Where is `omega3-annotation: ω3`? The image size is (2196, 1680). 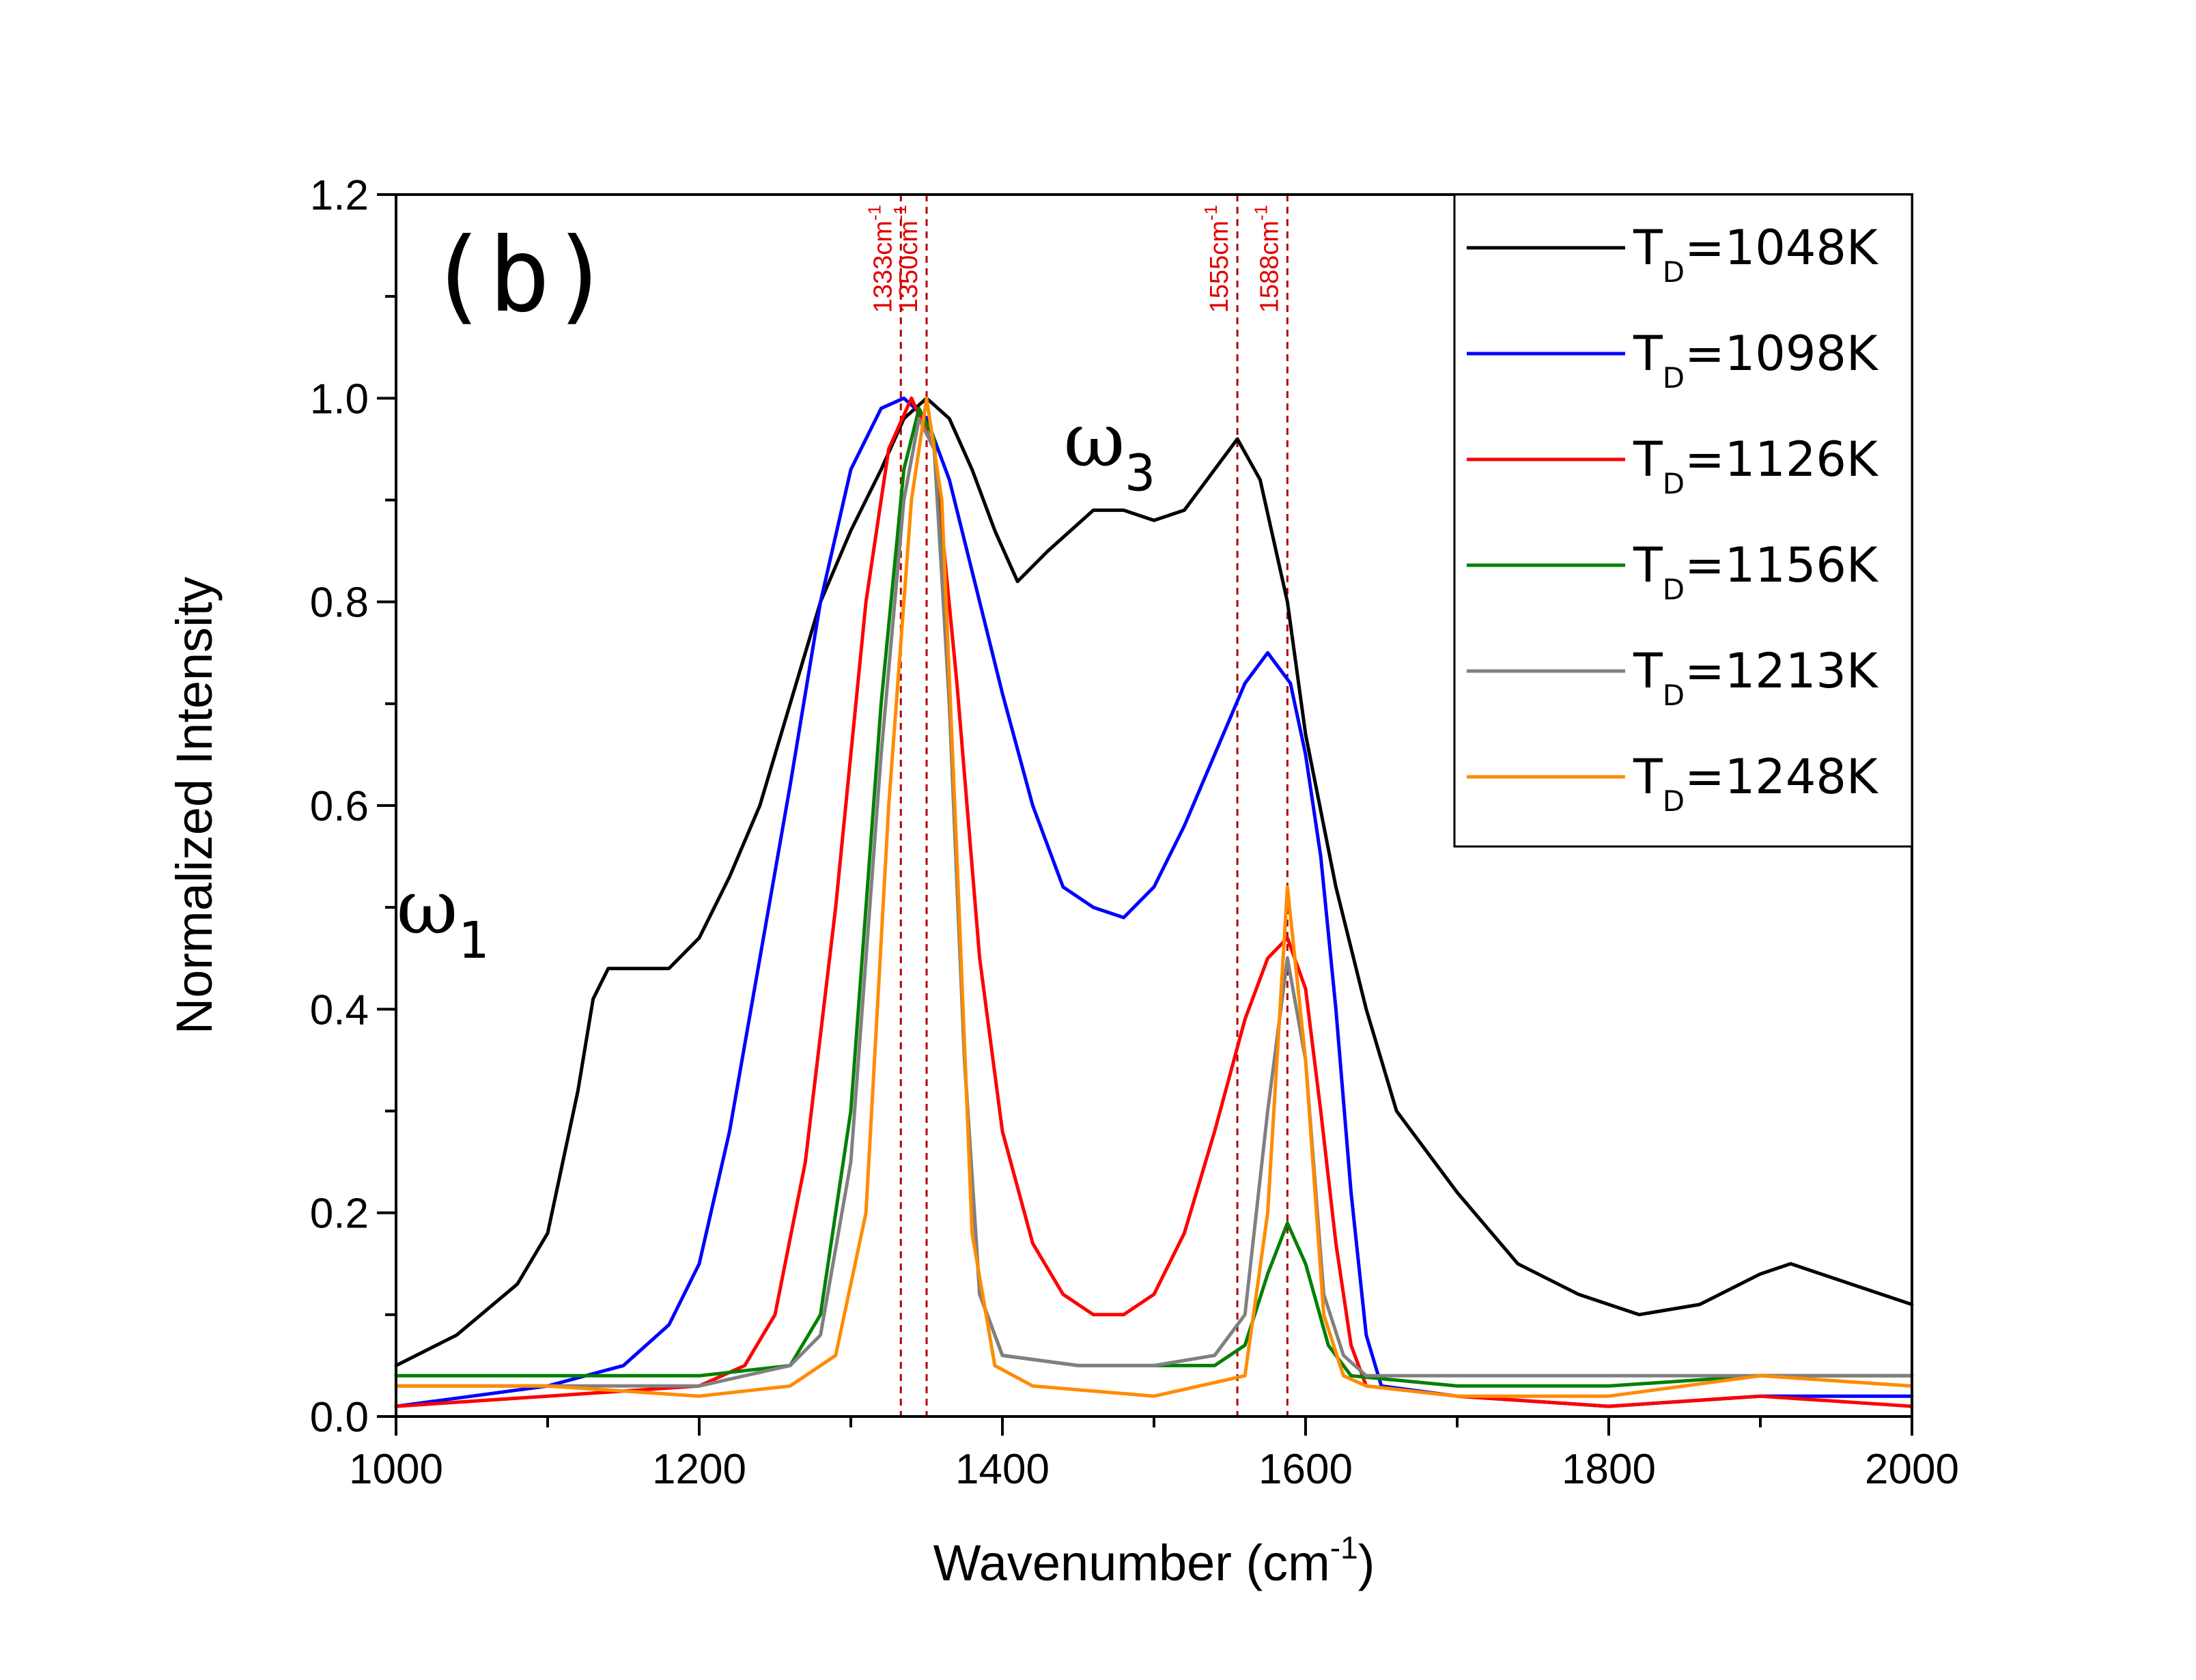
omega3-annotation: ω3 is located at coordinates (1109, 450).